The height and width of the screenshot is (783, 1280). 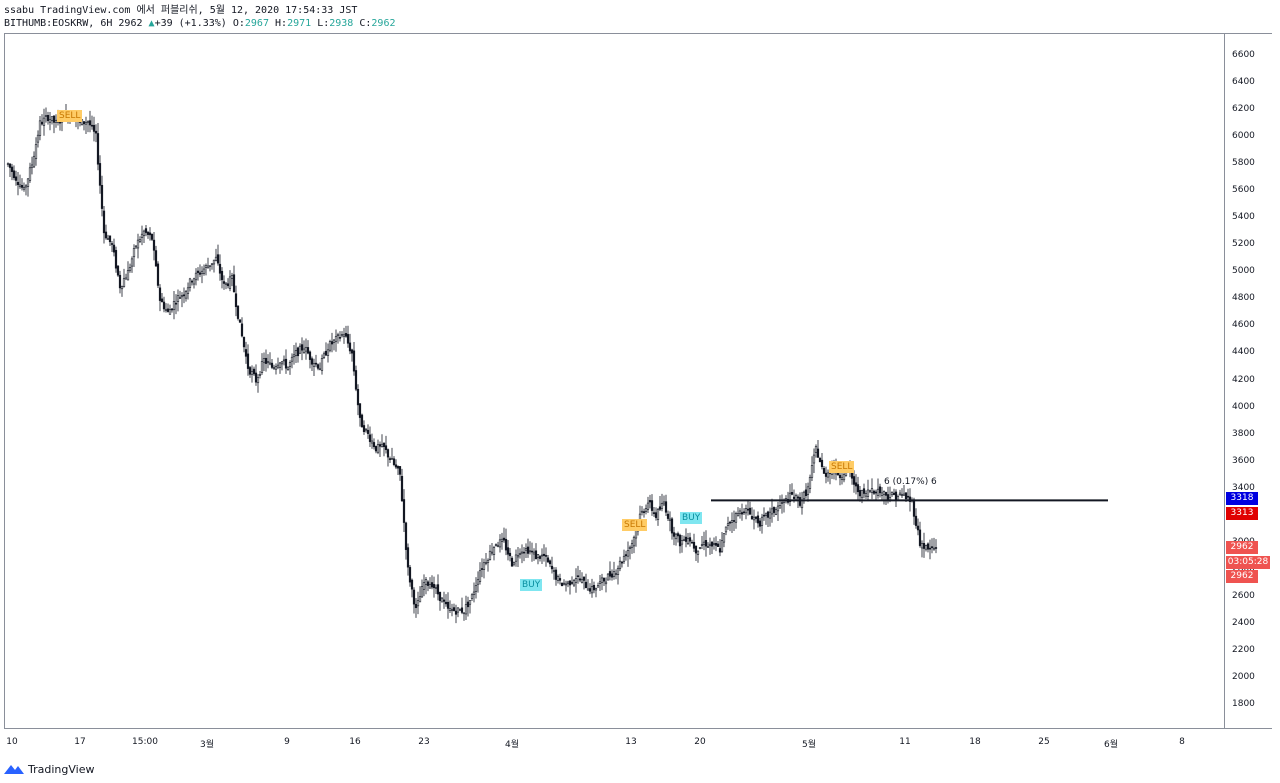 I want to click on price-tick-label: 6400, so click(x=1243, y=82).